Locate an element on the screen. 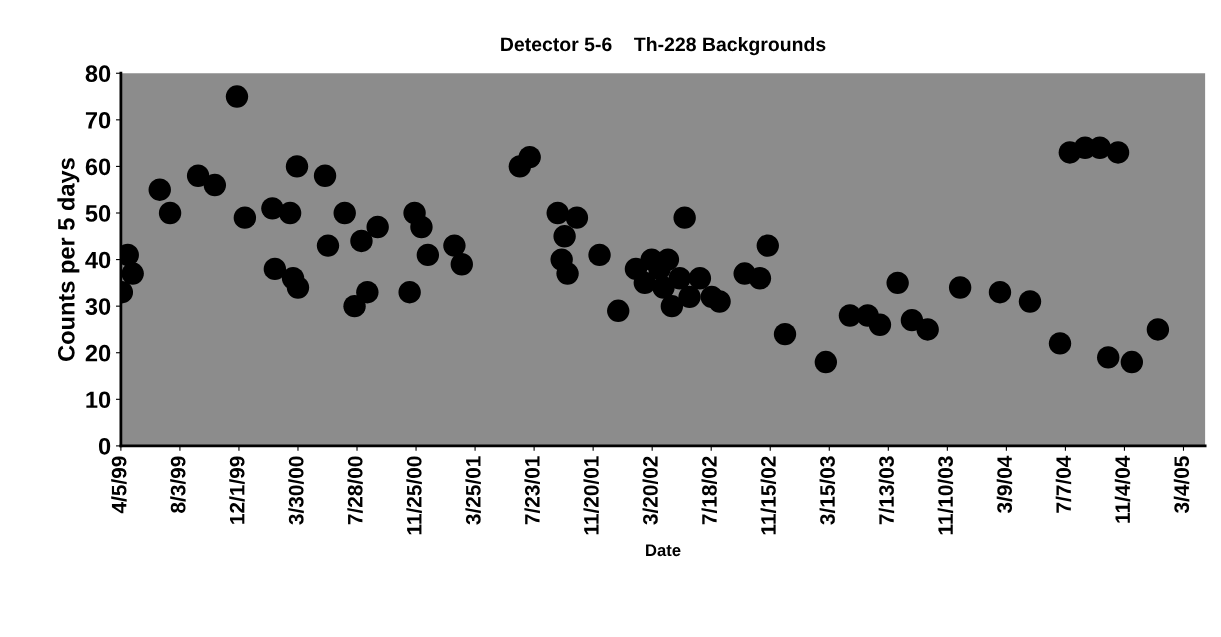 The width and height of the screenshot is (1221, 637). x-tick-label: 3/9/04 is located at coordinates (1004, 484).